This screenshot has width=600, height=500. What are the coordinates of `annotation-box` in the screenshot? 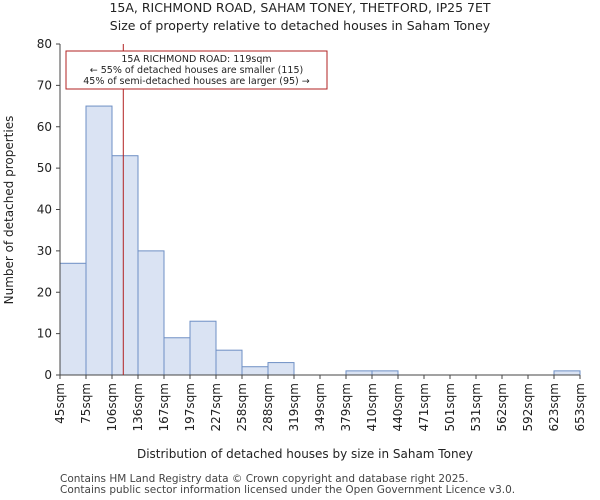 It's located at (196, 70).